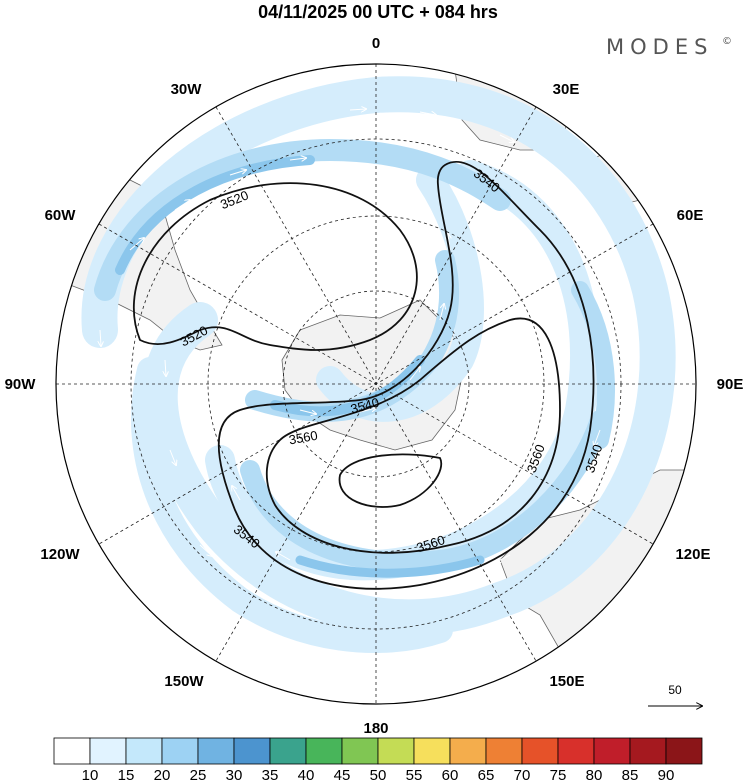 This screenshot has height=782, width=750. Describe the element at coordinates (306, 774) in the screenshot. I see `colorbar-tick-label: 40` at that location.